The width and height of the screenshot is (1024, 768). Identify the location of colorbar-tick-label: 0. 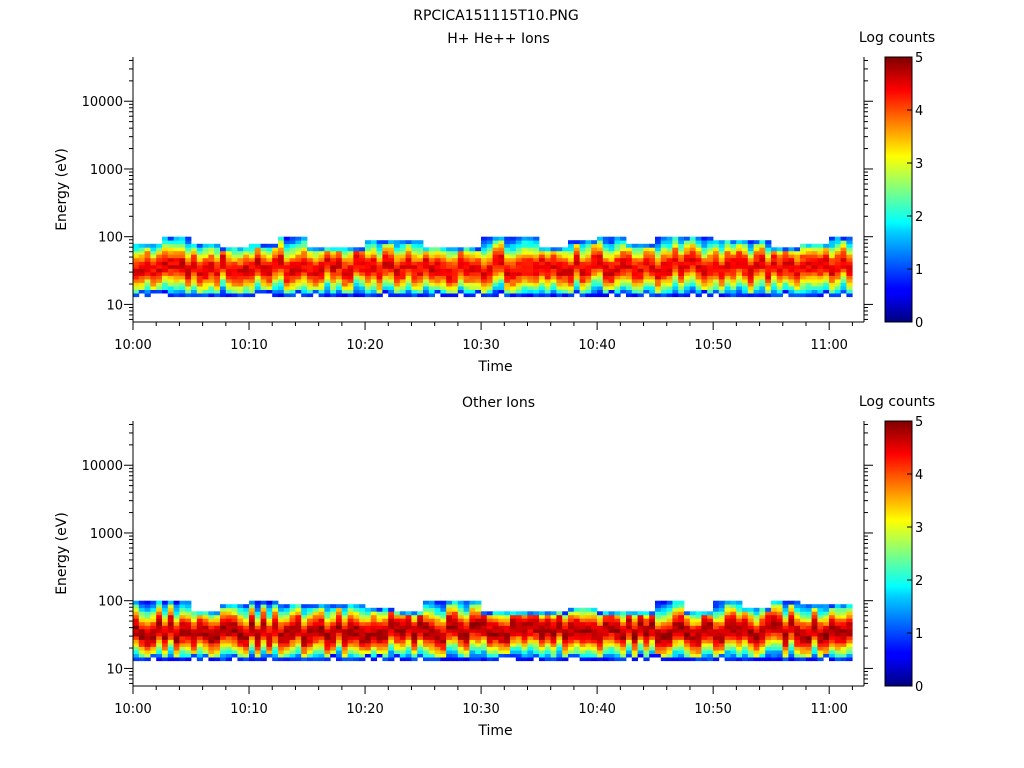
(919, 687).